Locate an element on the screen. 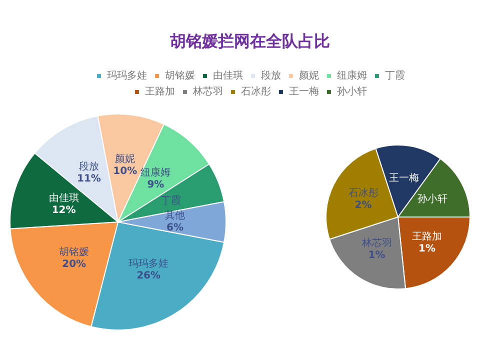  legend-label: 段放 is located at coordinates (271, 76).